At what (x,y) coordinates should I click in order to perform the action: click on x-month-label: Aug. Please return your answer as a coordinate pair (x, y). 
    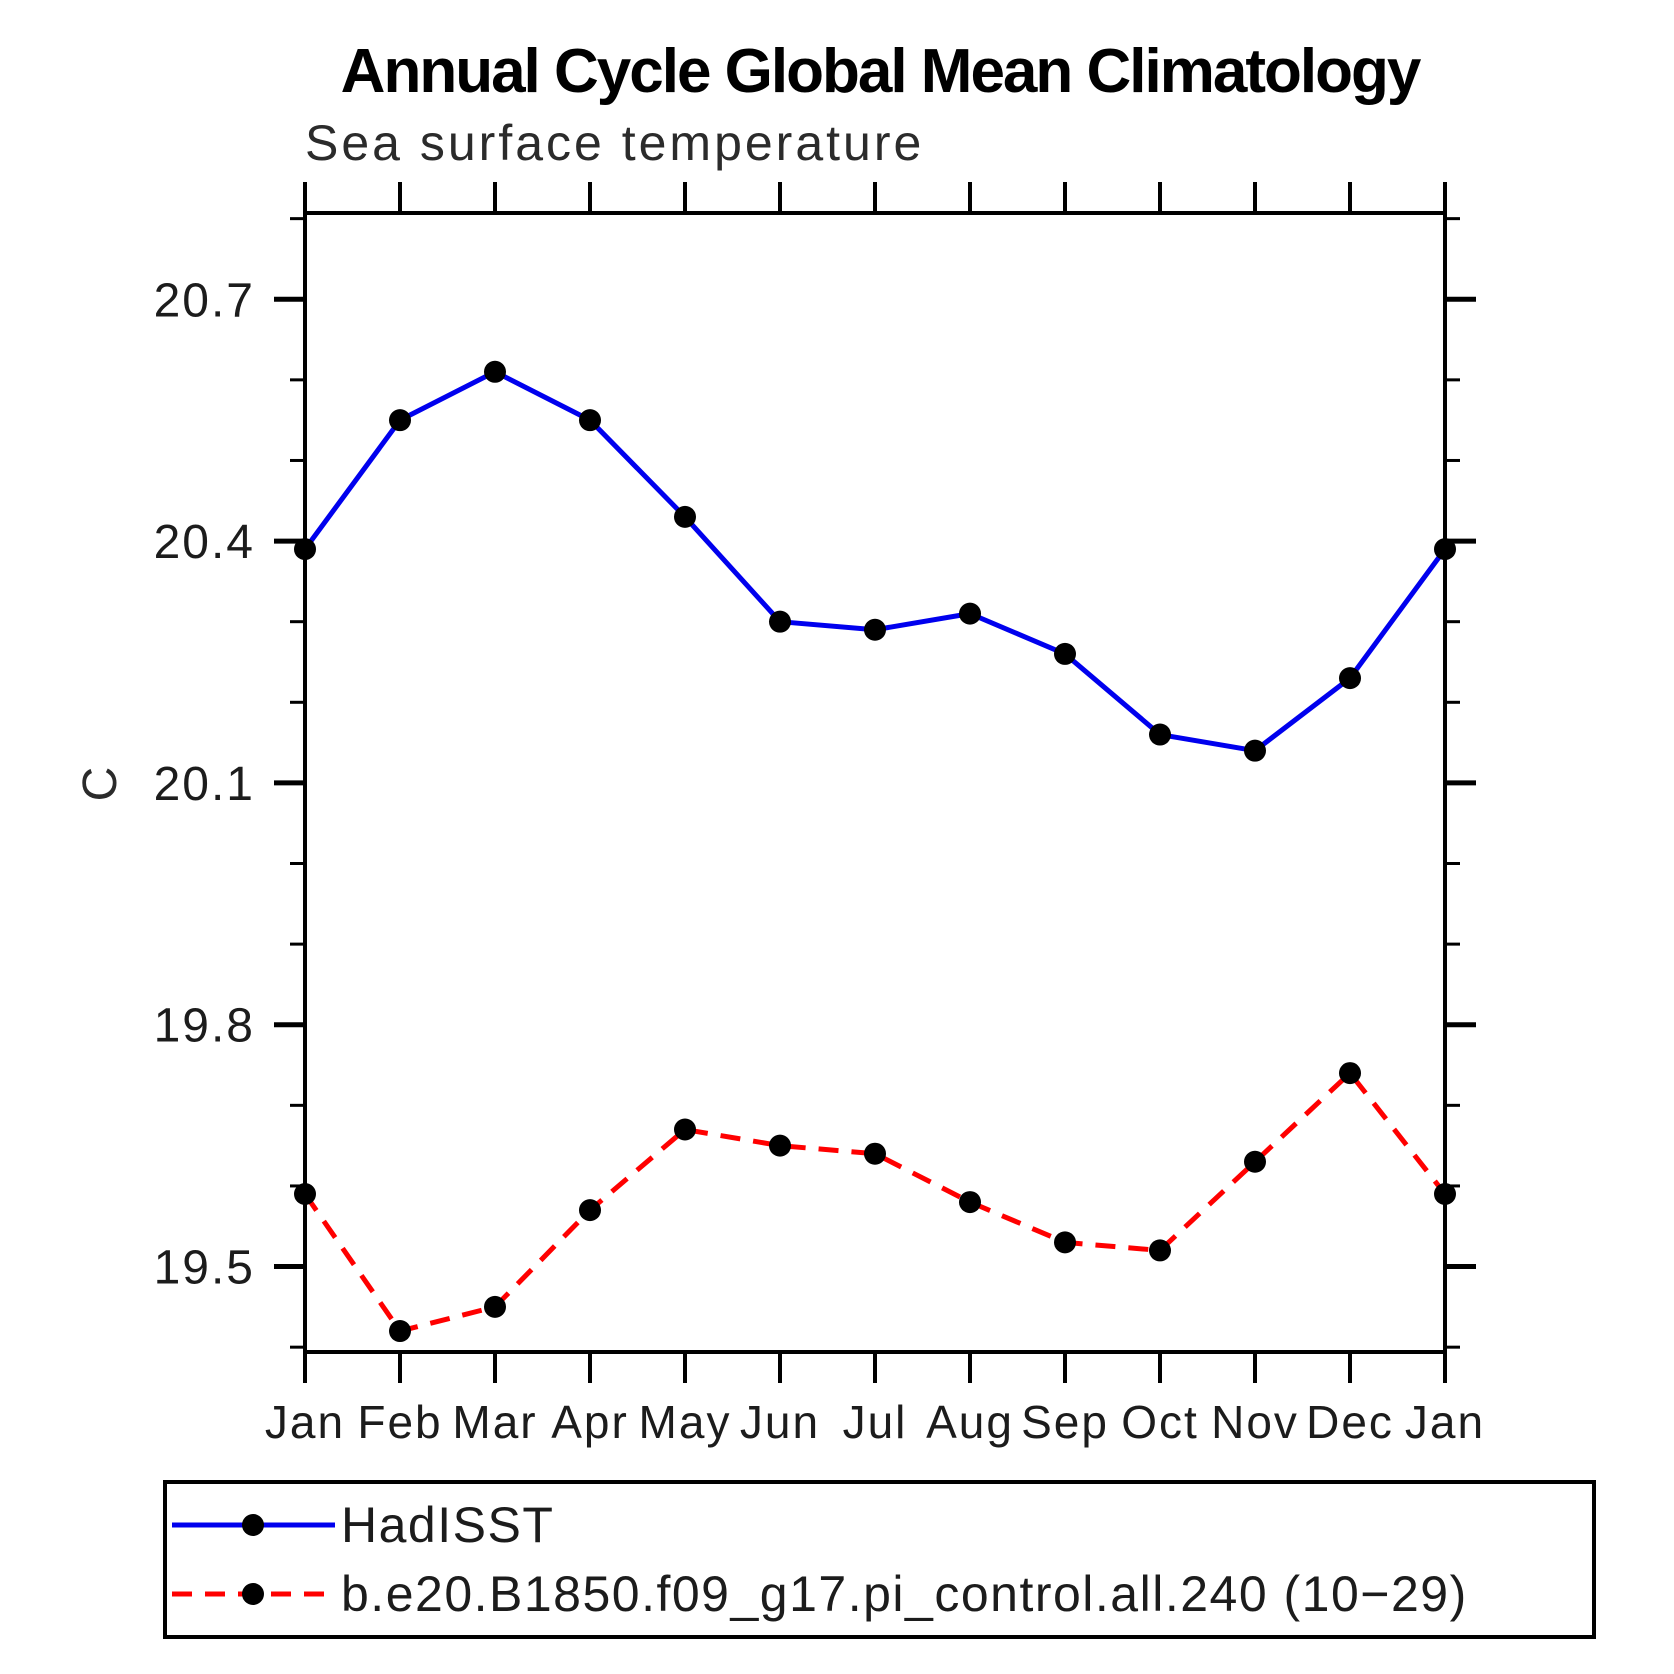
    Looking at the image, I should click on (970, 1422).